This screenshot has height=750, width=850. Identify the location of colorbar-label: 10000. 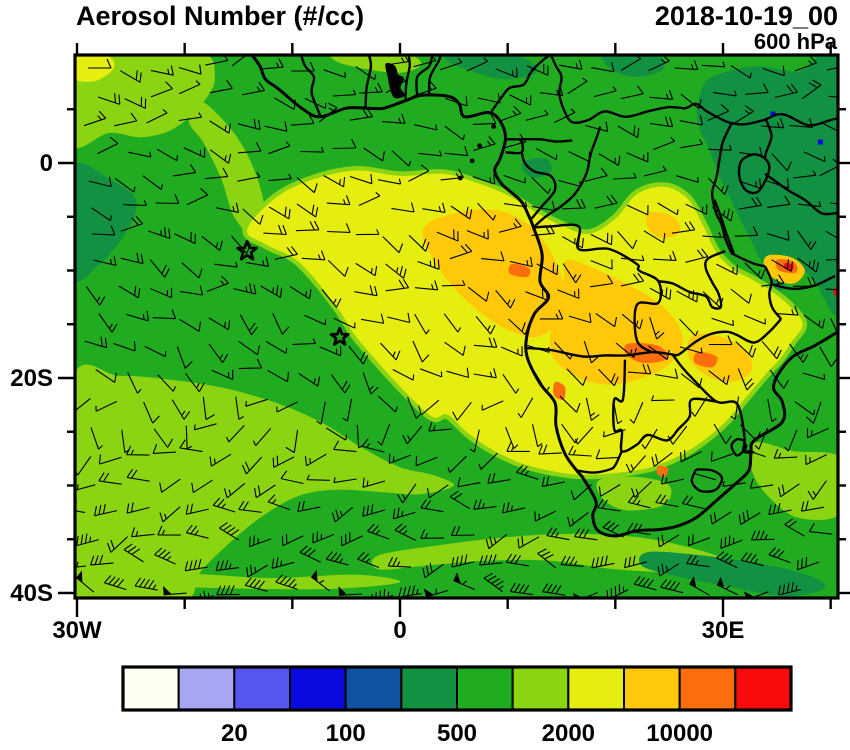
(679, 733).